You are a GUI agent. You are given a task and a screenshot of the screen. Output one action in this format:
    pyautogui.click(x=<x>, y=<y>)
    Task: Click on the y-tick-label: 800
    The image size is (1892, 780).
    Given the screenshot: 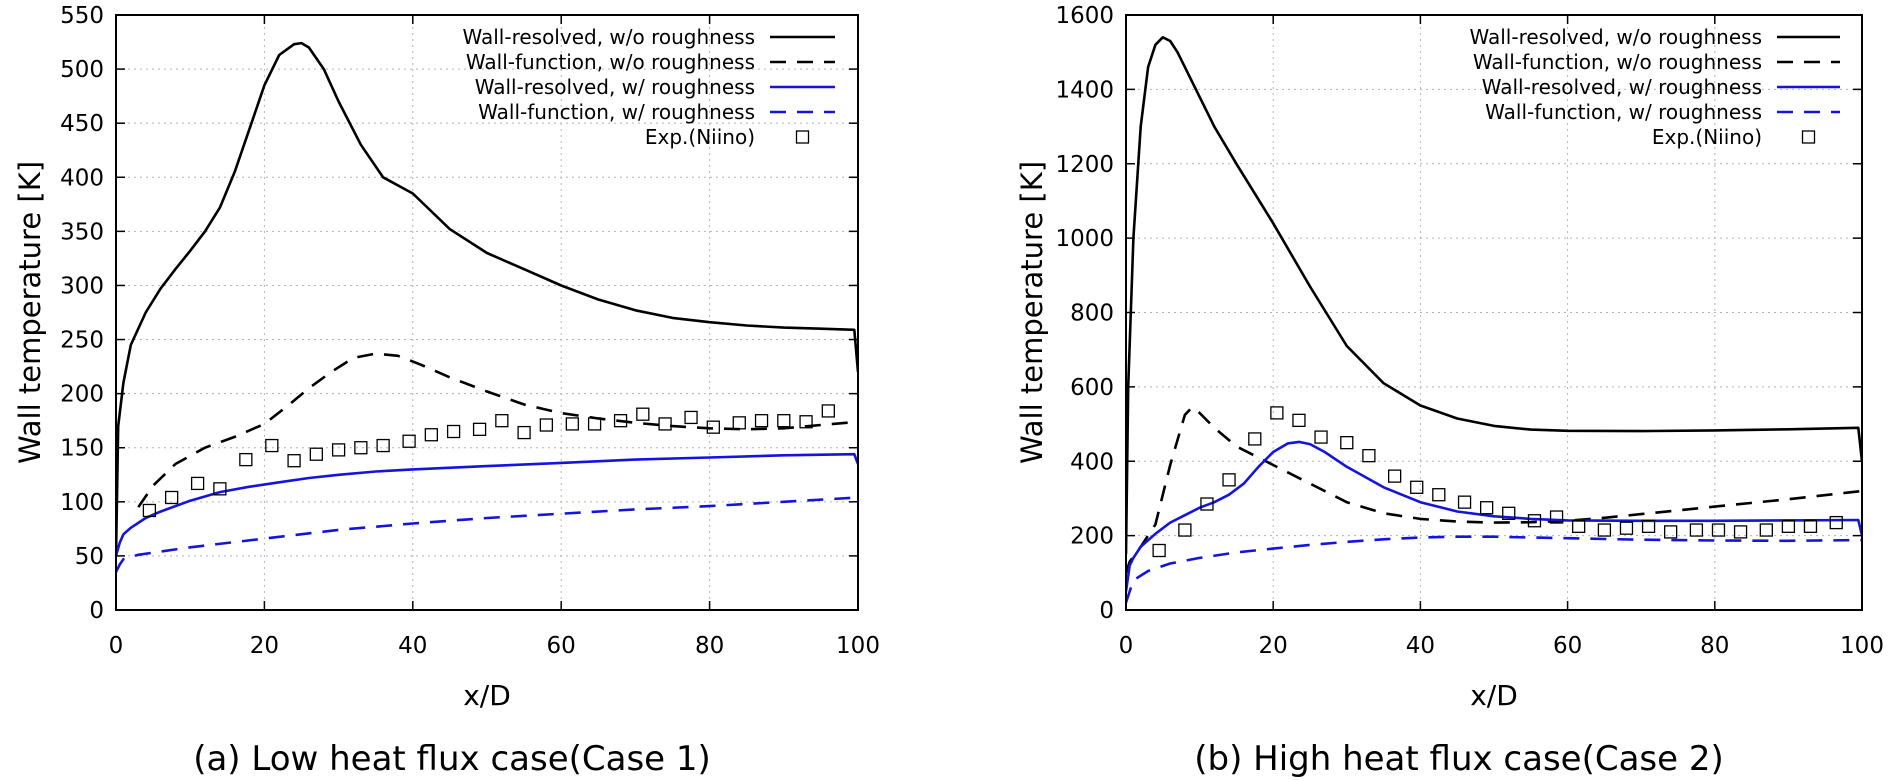 What is the action you would take?
    pyautogui.click(x=1092, y=314)
    